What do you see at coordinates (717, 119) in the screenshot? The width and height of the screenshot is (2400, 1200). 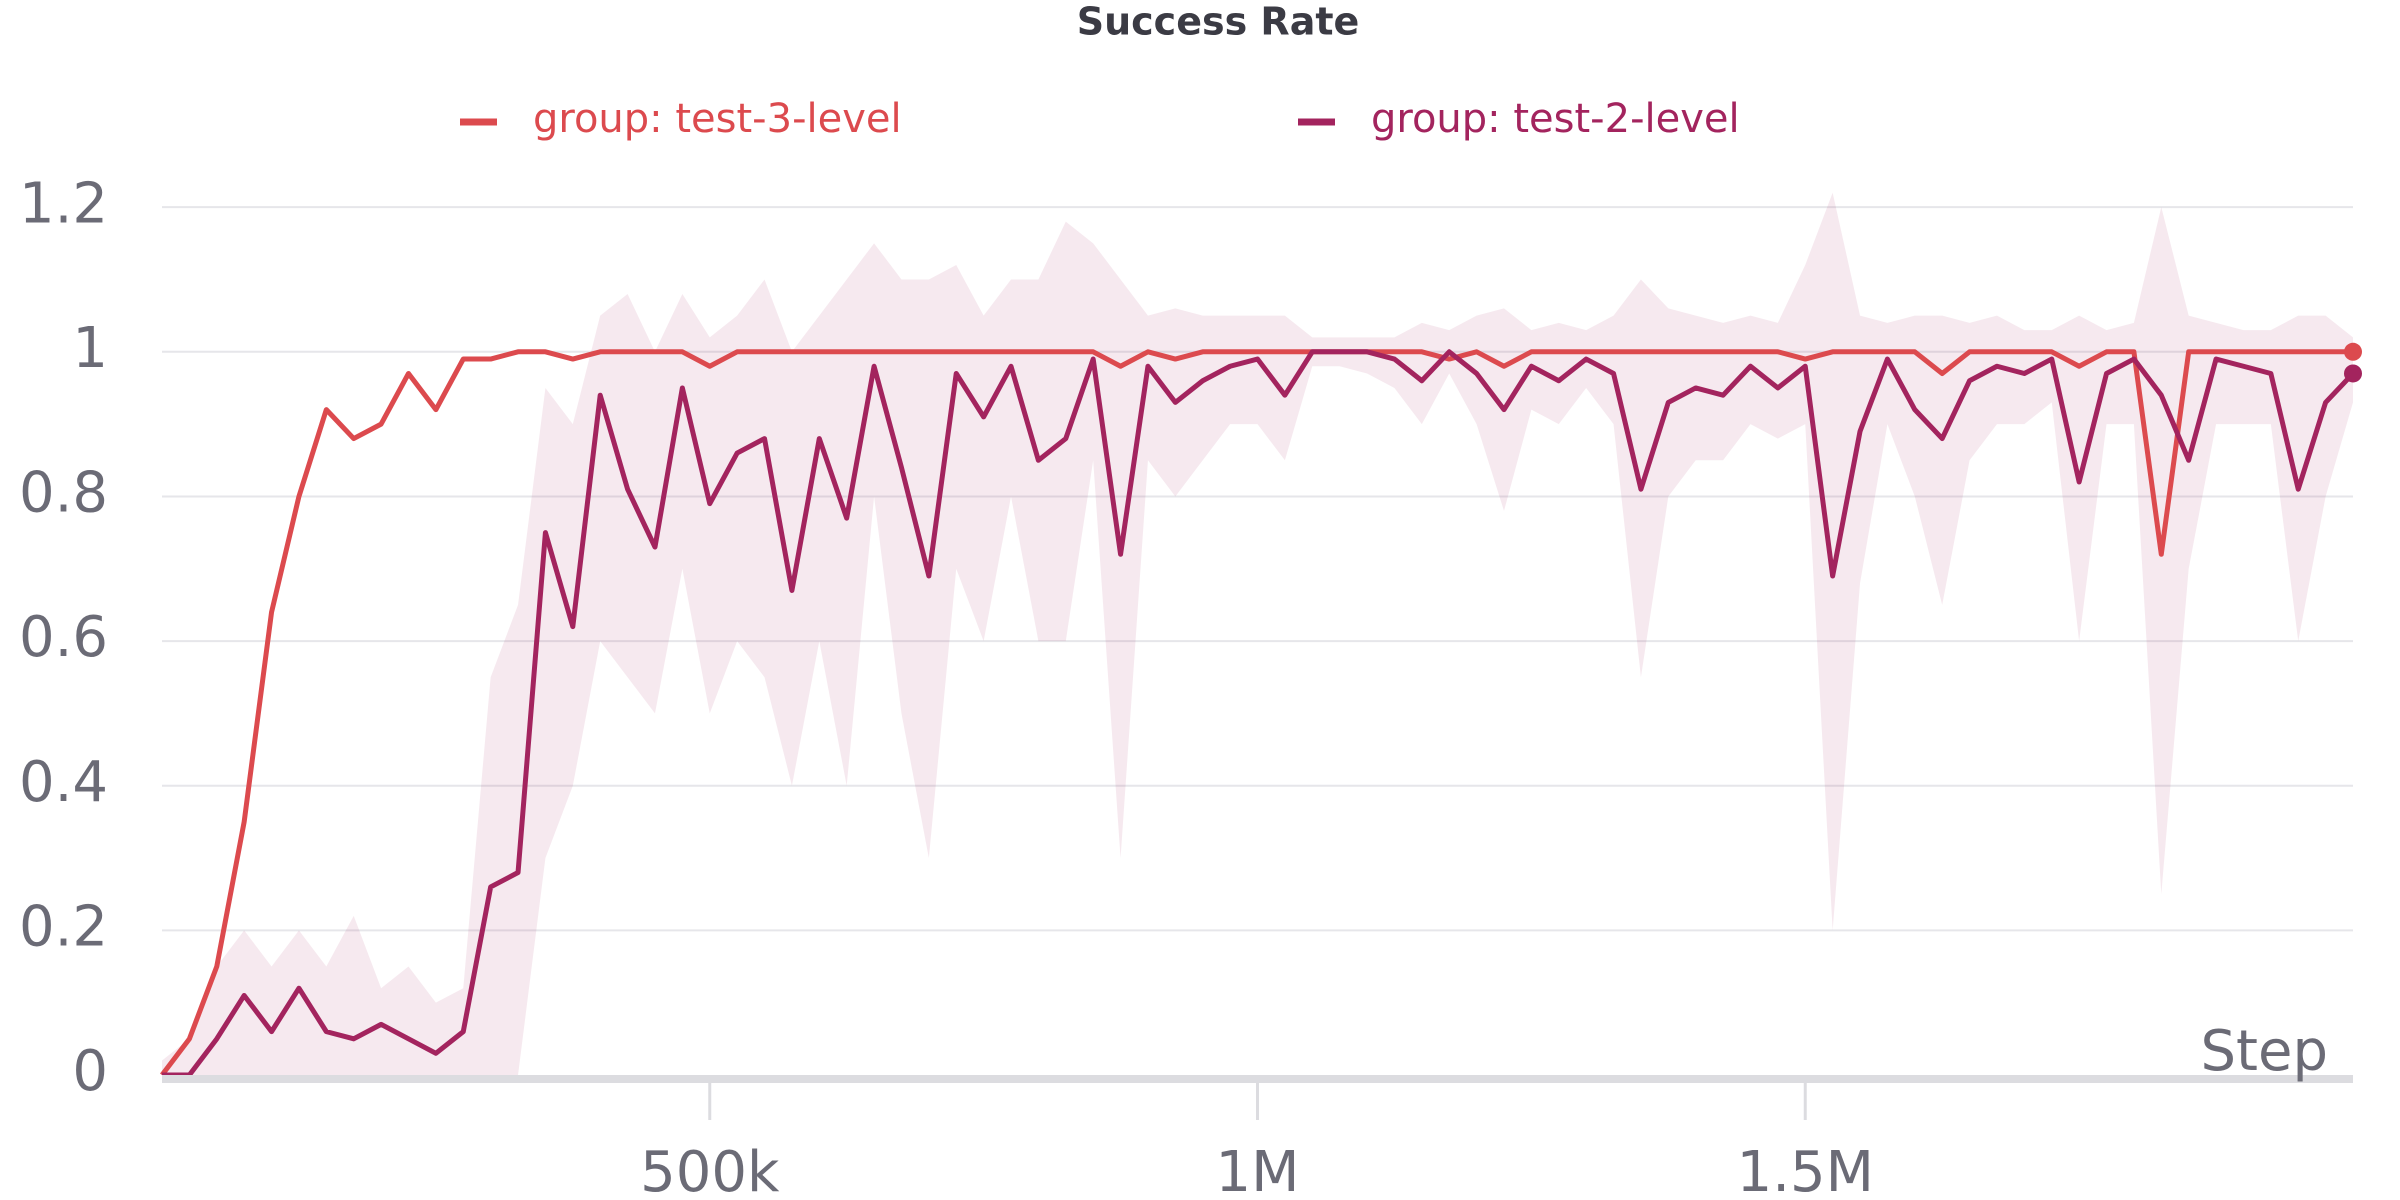 I see `legend-label: group: test-3-level` at bounding box center [717, 119].